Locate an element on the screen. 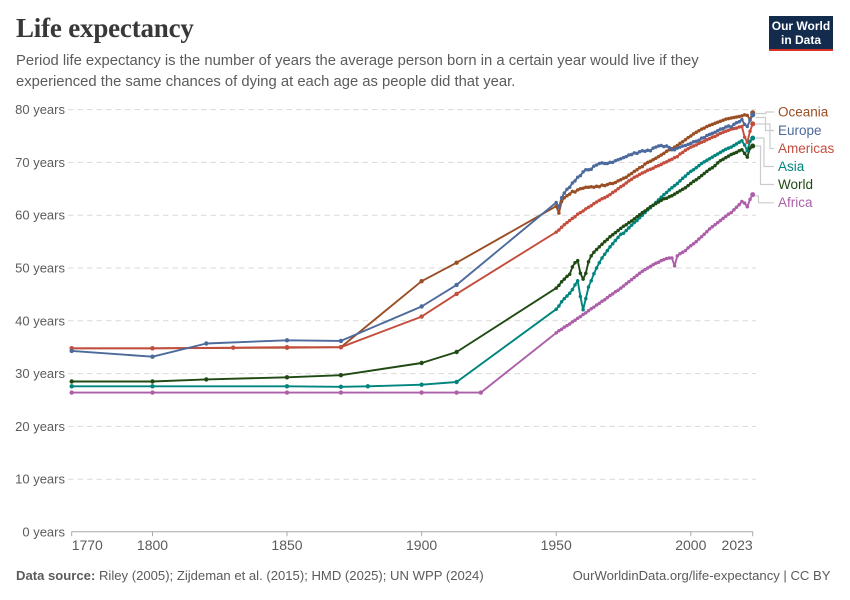  svg-text: 70 years is located at coordinates (40, 162).